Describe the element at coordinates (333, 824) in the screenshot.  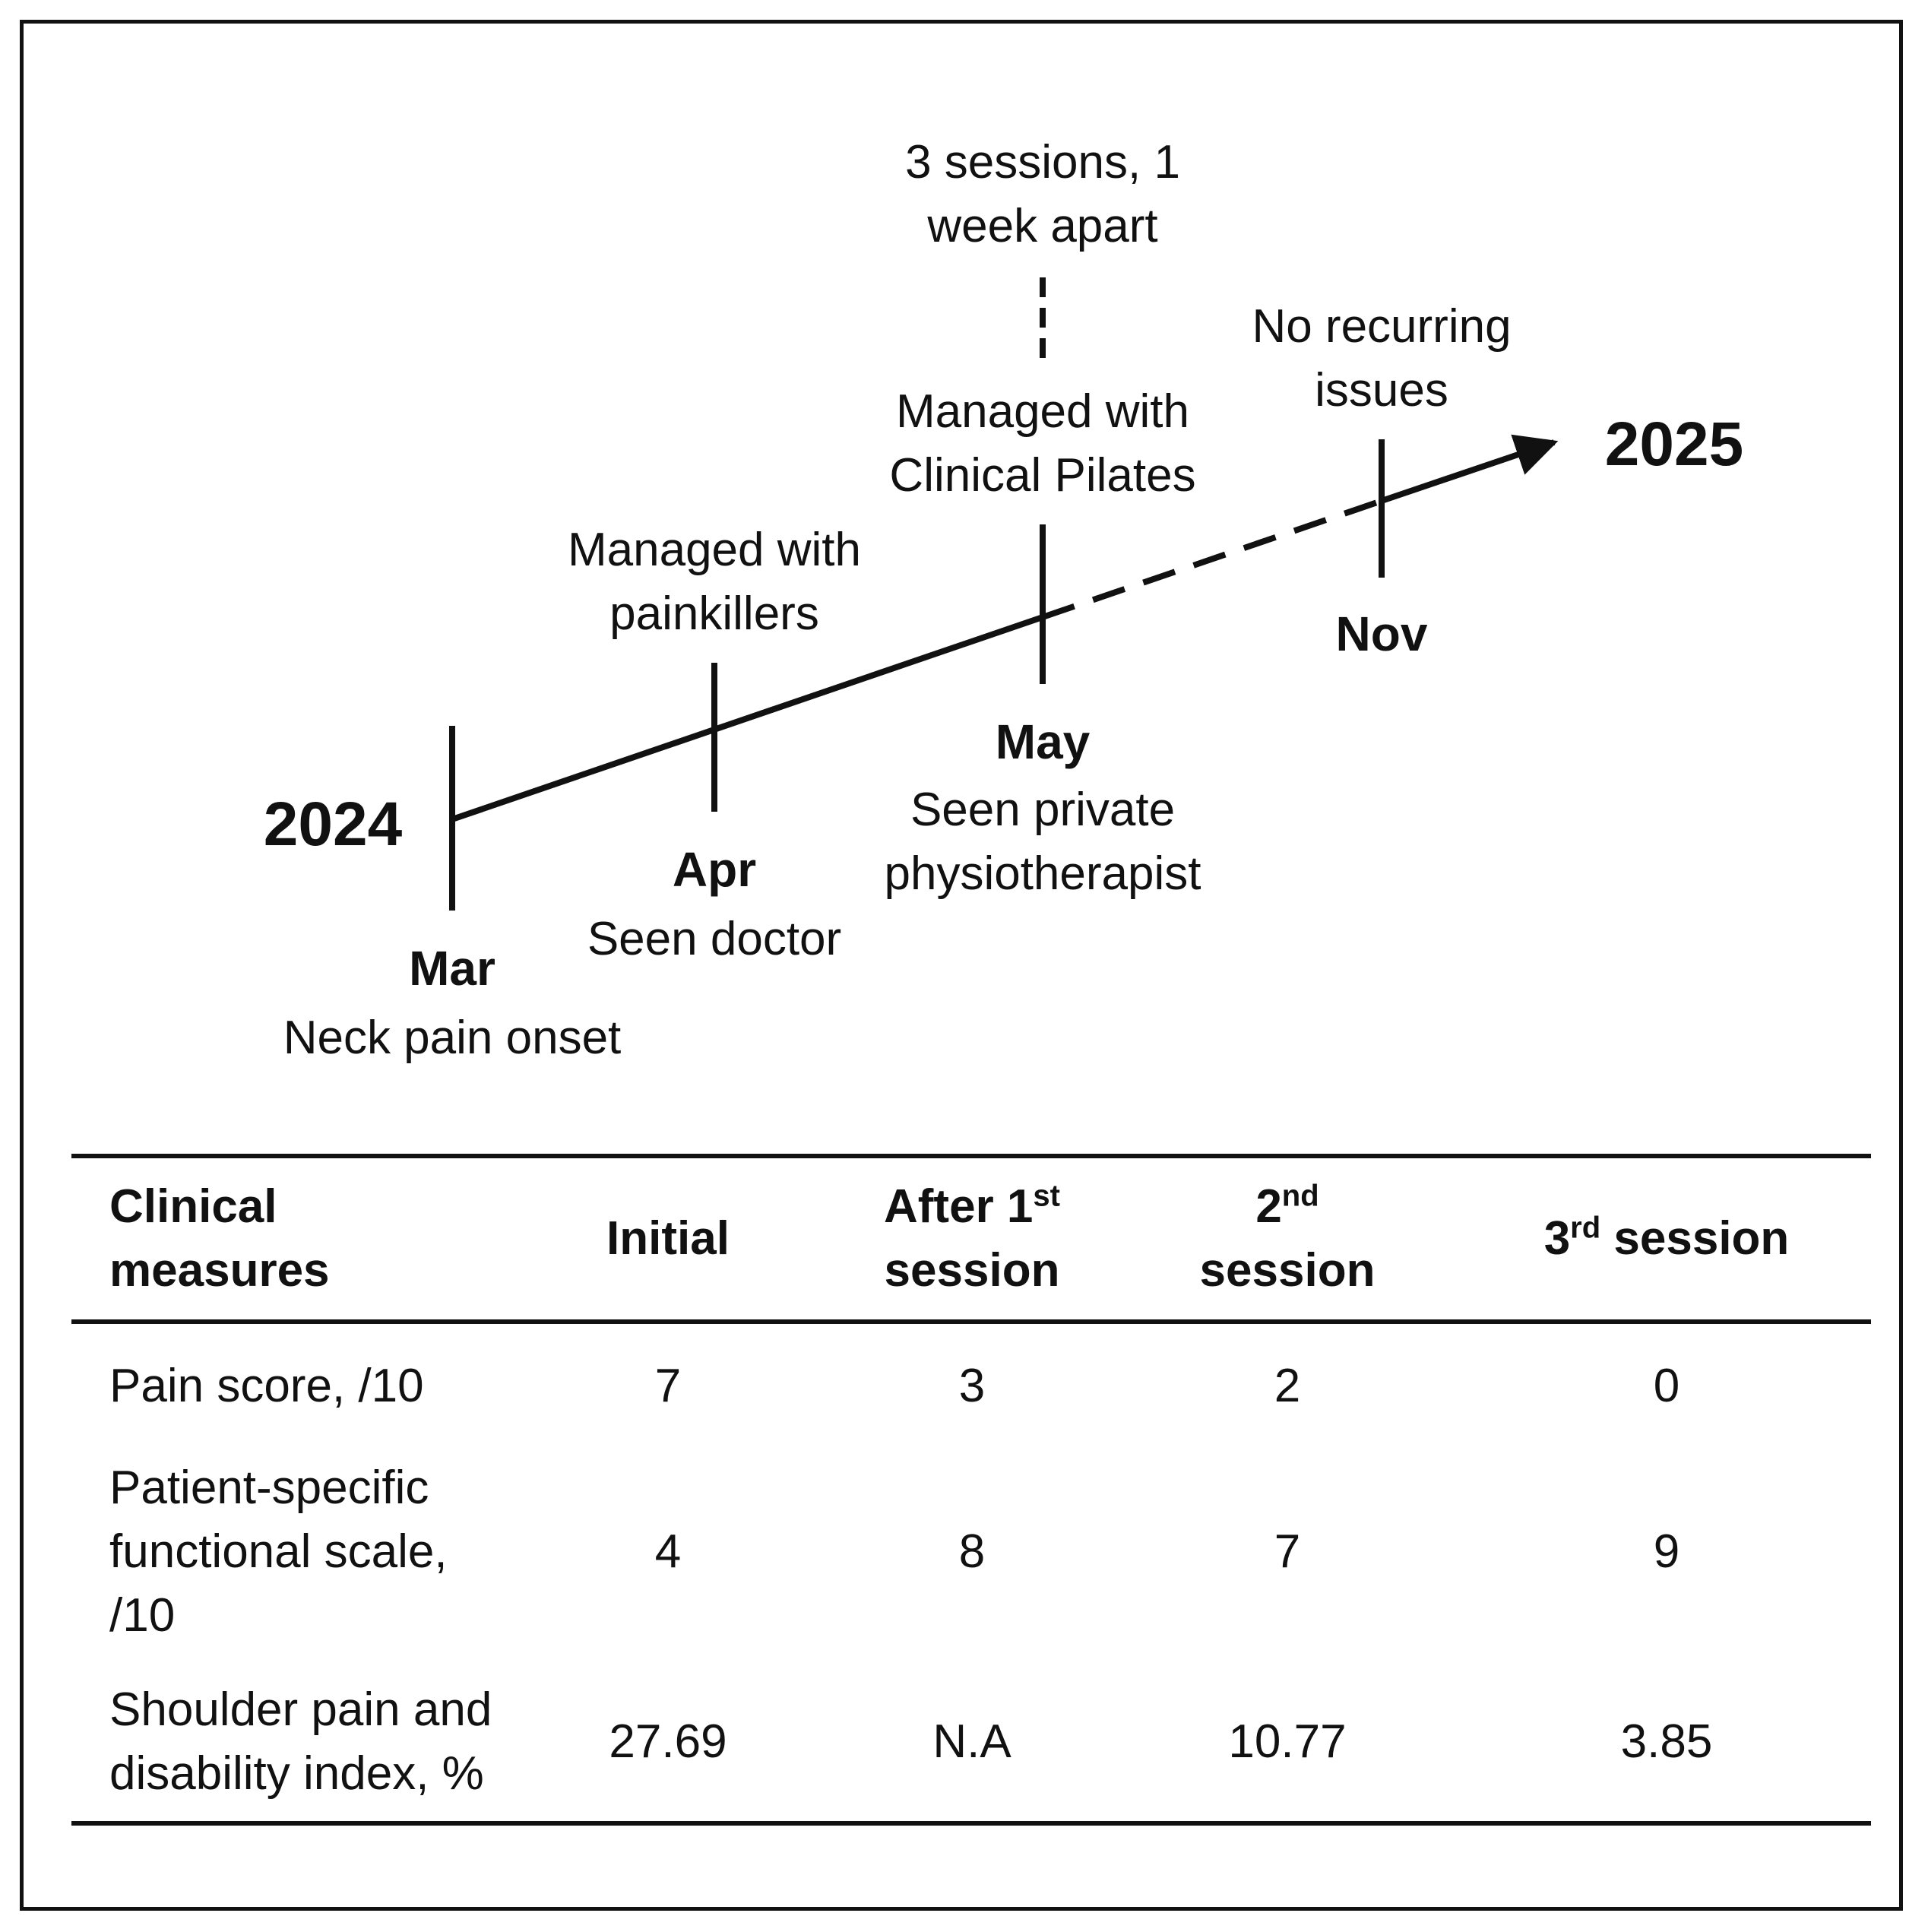
I see `start-year: 2024` at that location.